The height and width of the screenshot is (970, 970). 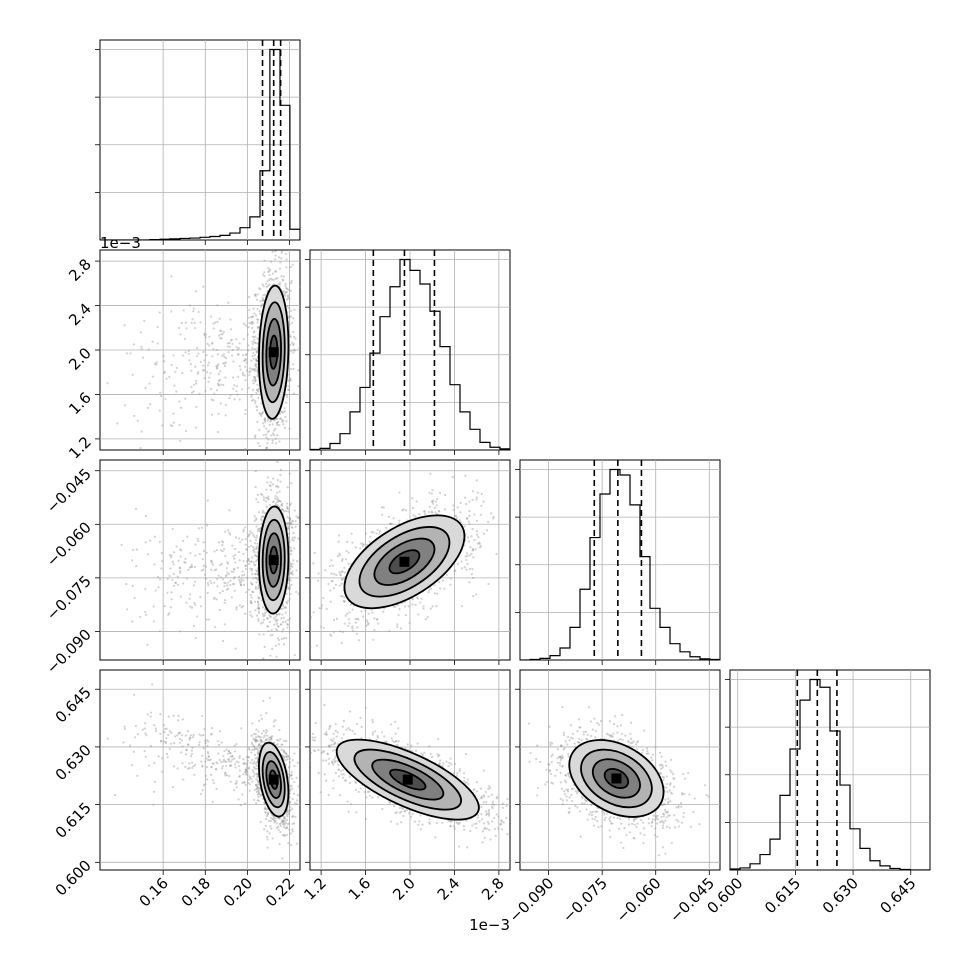 I want to click on panel-content, so click(x=210, y=560).